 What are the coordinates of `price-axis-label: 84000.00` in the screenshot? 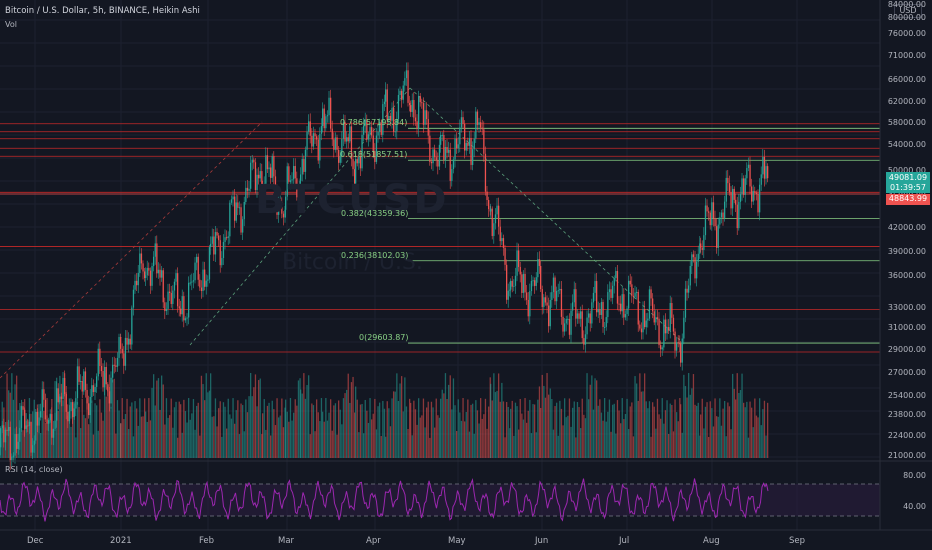 It's located at (906, 4).